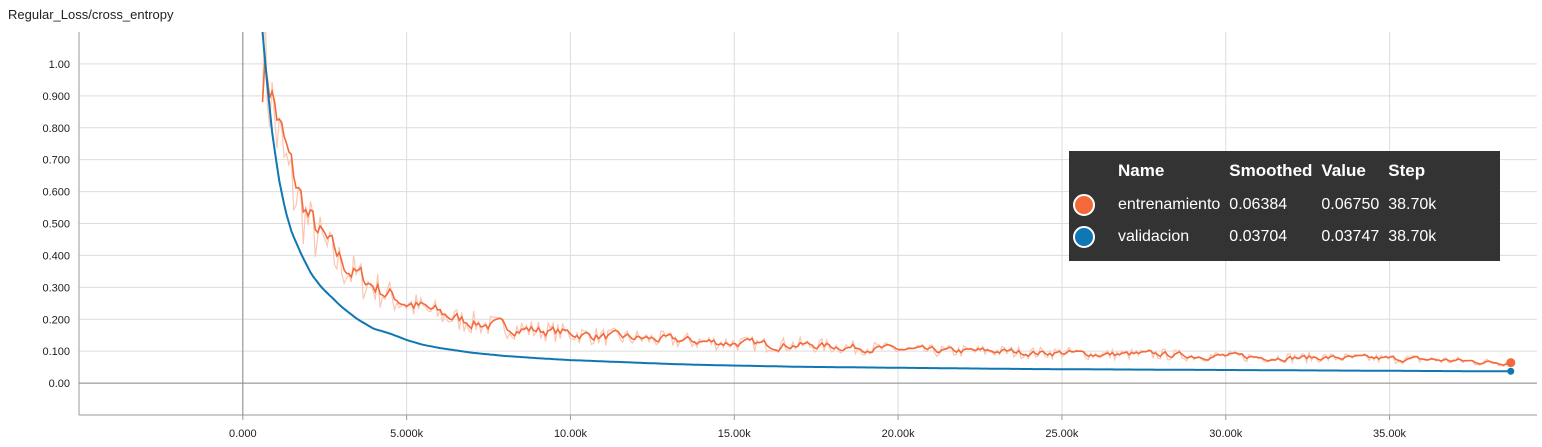 The height and width of the screenshot is (447, 1542). Describe the element at coordinates (1154, 236) in the screenshot. I see `tooltip-name: validacion` at that location.